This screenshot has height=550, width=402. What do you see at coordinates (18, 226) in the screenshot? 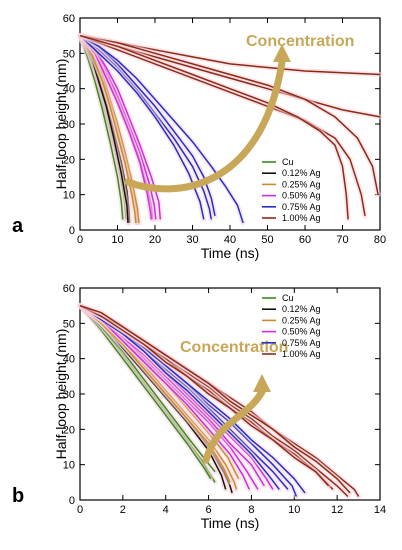
I see `panel-a-letter: a` at bounding box center [18, 226].